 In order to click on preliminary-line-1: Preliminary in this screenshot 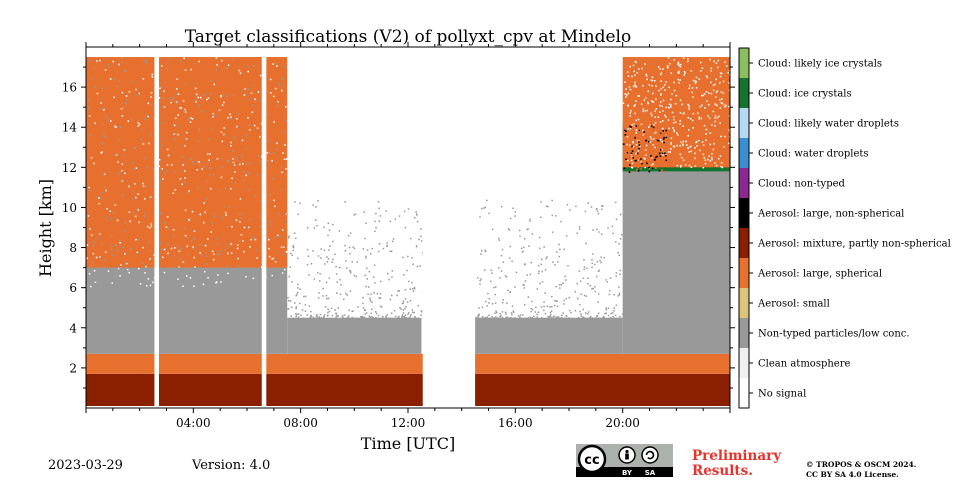, I will do `click(737, 456)`.